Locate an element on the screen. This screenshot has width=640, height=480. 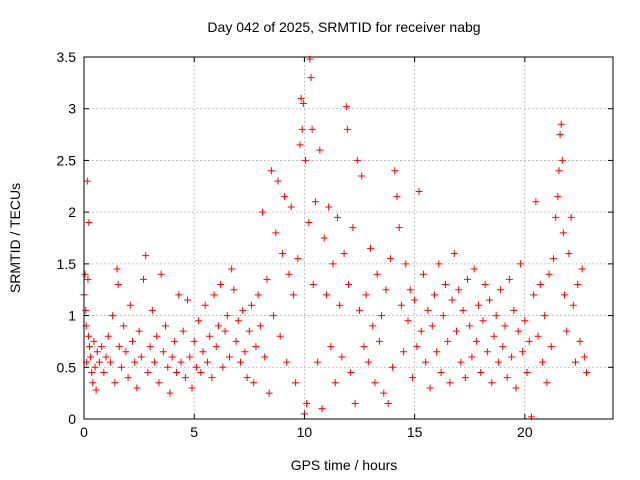
y-tick-label: 2 is located at coordinates (72, 212).